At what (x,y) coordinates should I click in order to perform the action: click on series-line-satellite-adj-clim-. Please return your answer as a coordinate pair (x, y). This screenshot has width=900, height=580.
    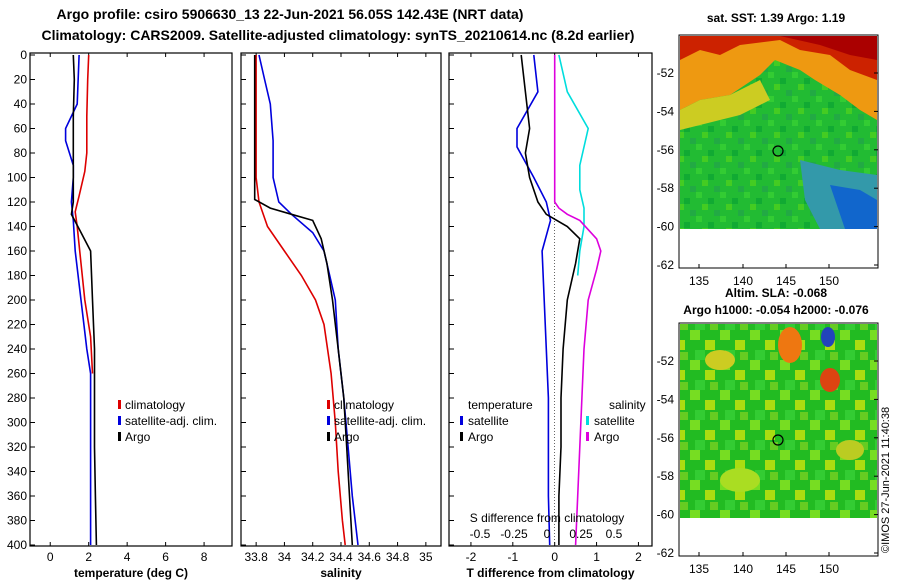
    Looking at the image, I should click on (78, 299).